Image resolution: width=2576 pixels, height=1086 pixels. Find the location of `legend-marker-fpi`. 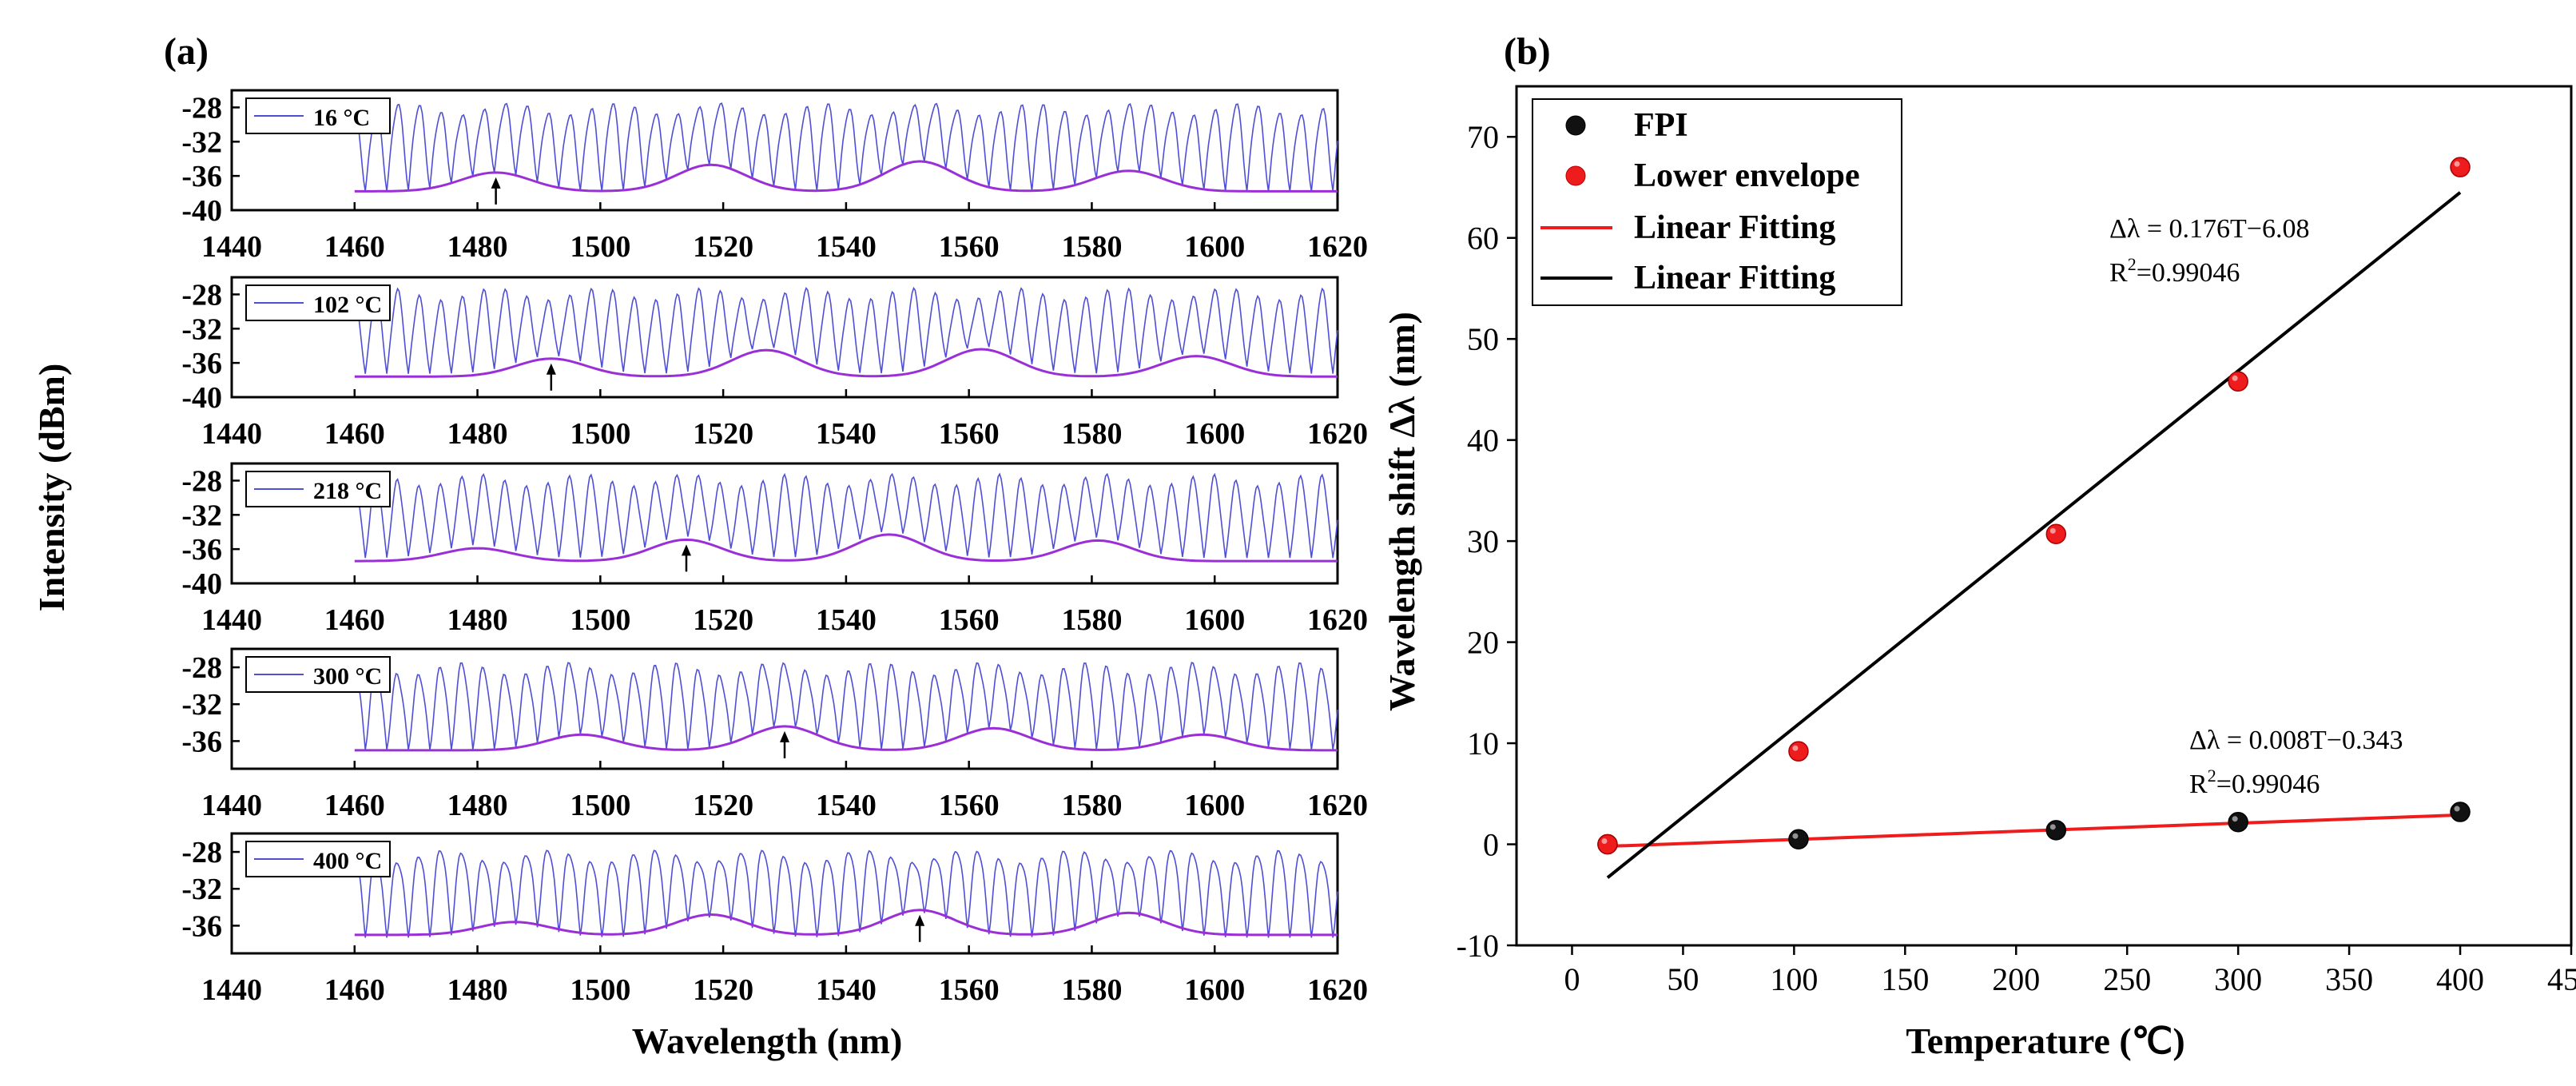

legend-marker-fpi is located at coordinates (1575, 126).